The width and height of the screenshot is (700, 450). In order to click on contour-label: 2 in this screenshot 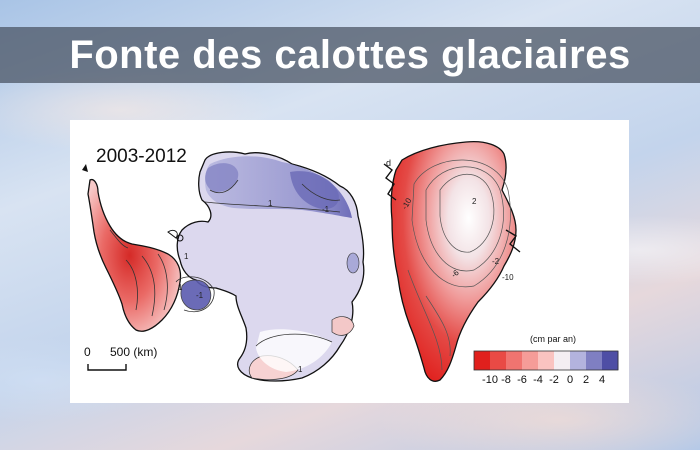, I will do `click(474, 201)`.